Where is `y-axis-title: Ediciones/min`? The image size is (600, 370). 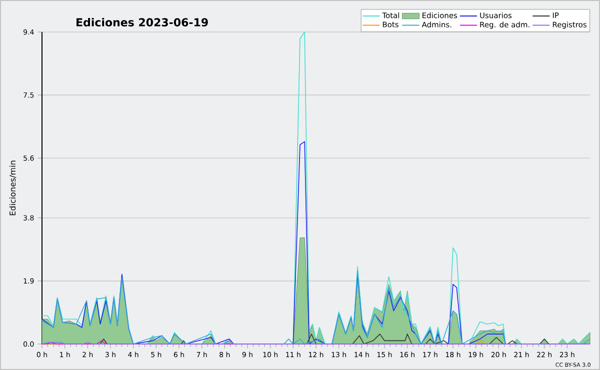
y-axis-title: Ediciones/min is located at coordinates (12, 188).